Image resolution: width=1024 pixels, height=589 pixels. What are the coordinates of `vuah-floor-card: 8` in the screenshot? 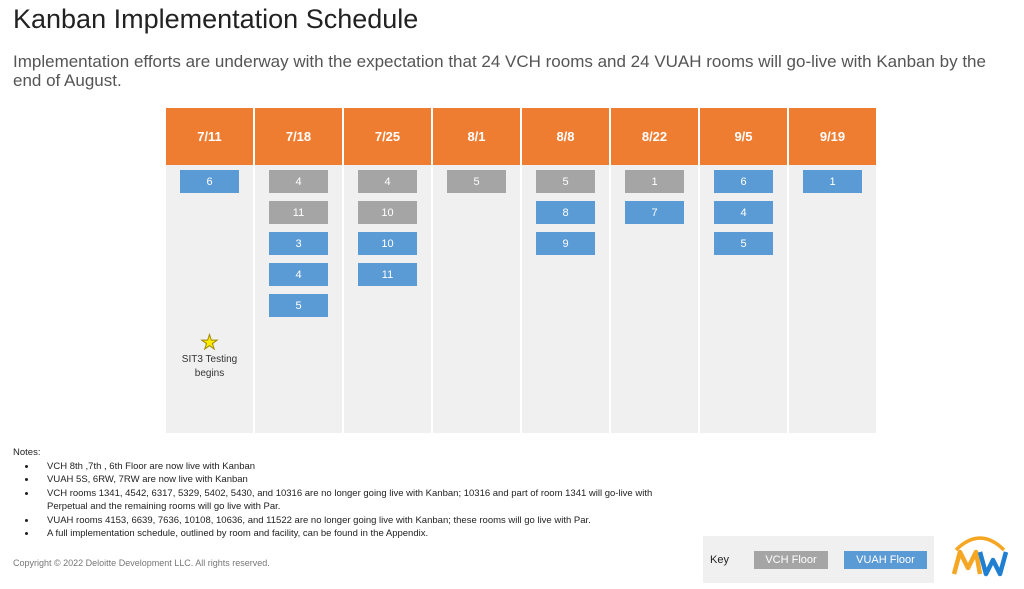 It's located at (565, 212).